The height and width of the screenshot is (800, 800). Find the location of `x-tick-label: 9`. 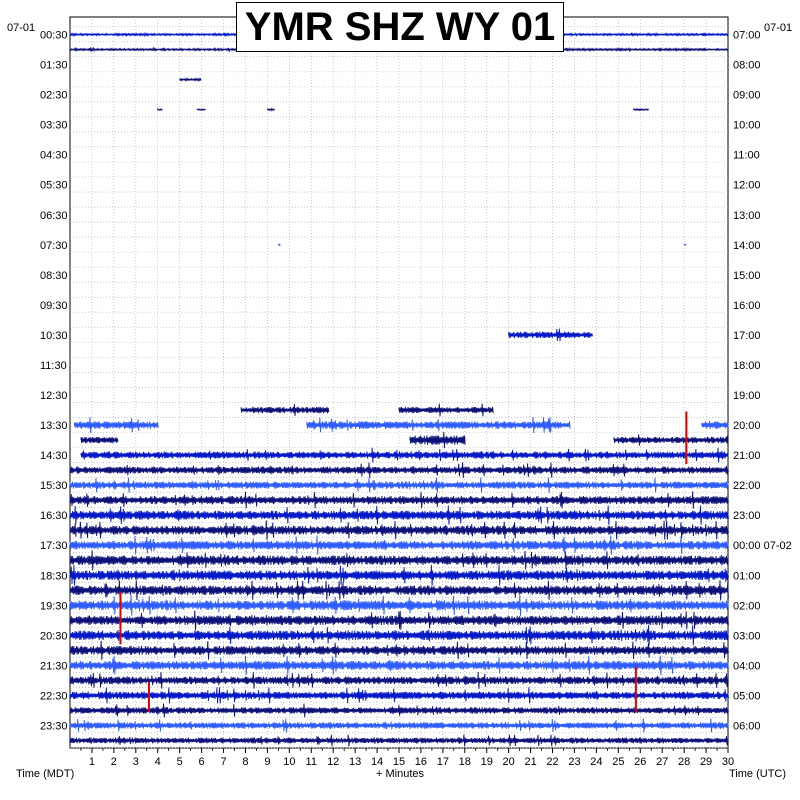

x-tick-label: 9 is located at coordinates (267, 762).